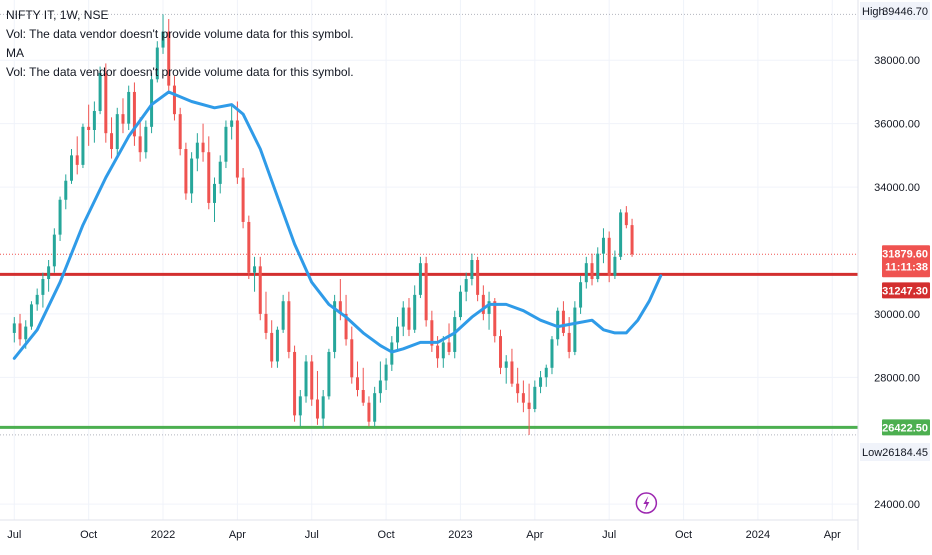 The image size is (932, 555). Describe the element at coordinates (905, 291) in the screenshot. I see `resistance-badge-text: 31247.30` at that location.